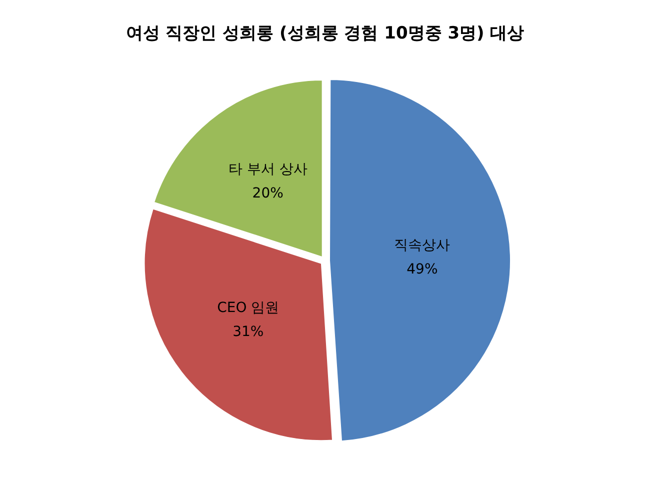  I want to click on data-label: 31%, so click(248, 332).